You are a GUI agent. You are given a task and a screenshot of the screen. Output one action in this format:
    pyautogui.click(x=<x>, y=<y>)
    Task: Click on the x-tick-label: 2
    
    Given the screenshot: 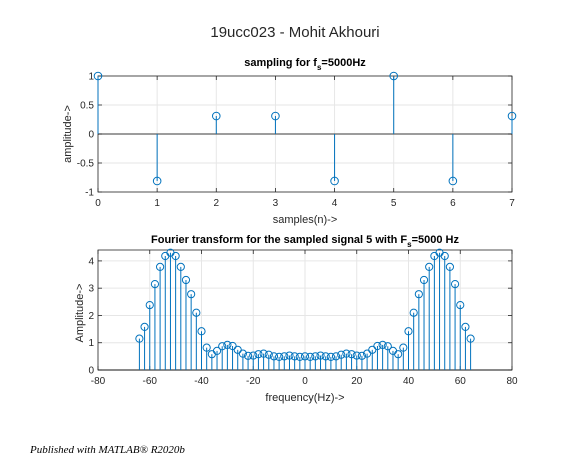 What is the action you would take?
    pyautogui.click(x=217, y=203)
    